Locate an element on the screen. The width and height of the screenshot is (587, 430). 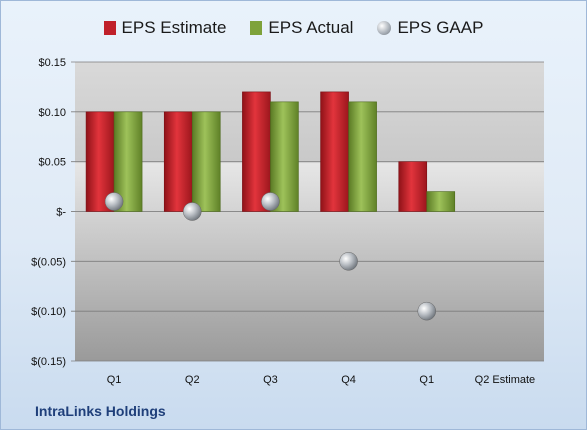
legend-item-eps-gaap: EPS GAAP is located at coordinates (430, 28).